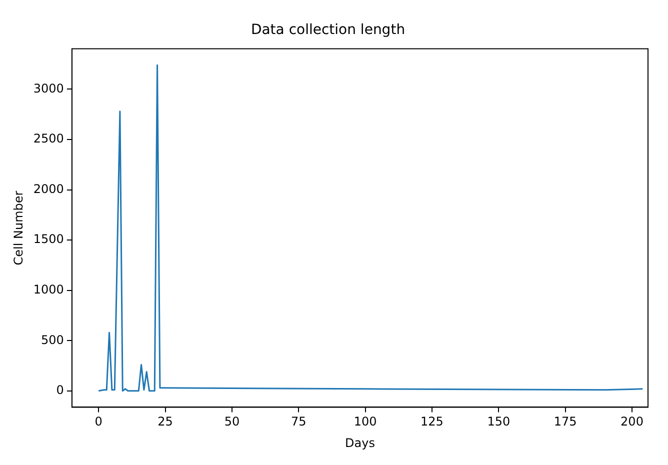 Image resolution: width=668 pixels, height=465 pixels. I want to click on x-tick-label: 75, so click(298, 421).